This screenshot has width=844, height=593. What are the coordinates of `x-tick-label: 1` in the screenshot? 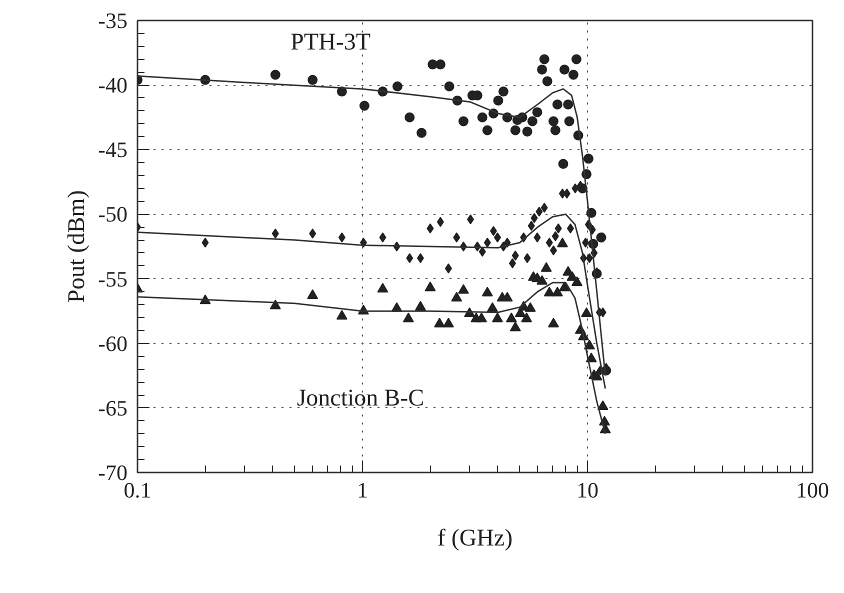 It's located at (362, 490).